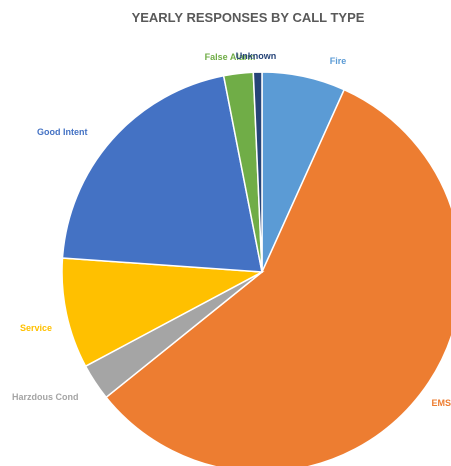 The image size is (451, 466). Describe the element at coordinates (230, 57) in the screenshot. I see `pie-label-false-alarm: False Alarm` at that location.